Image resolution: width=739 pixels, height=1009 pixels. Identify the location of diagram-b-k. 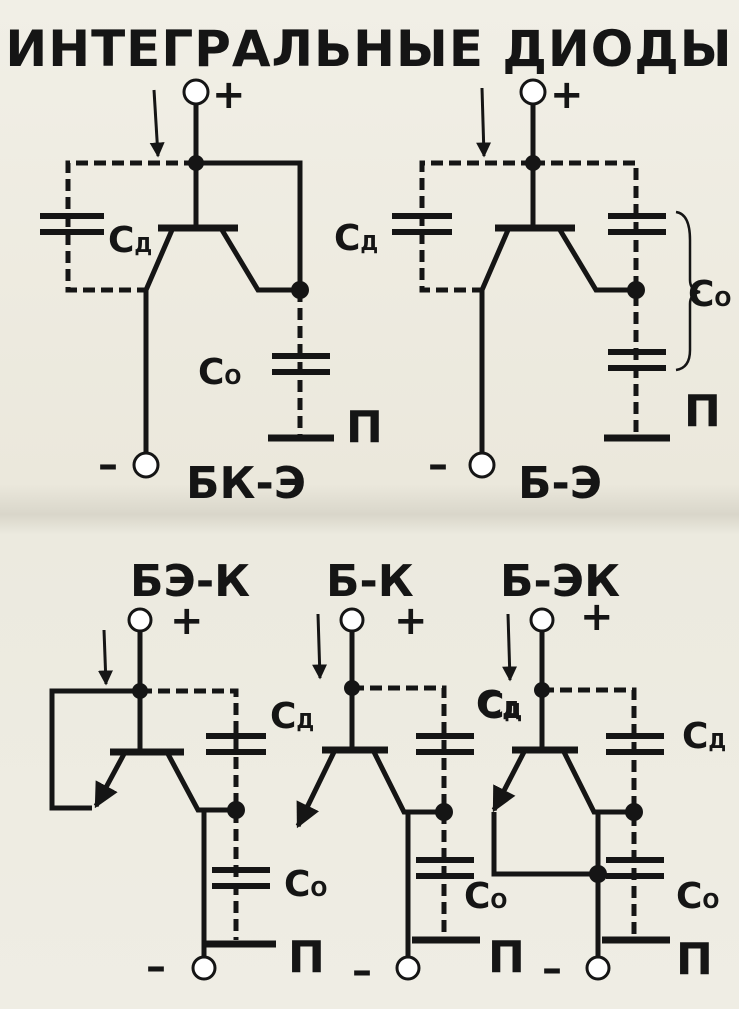
(387, 794).